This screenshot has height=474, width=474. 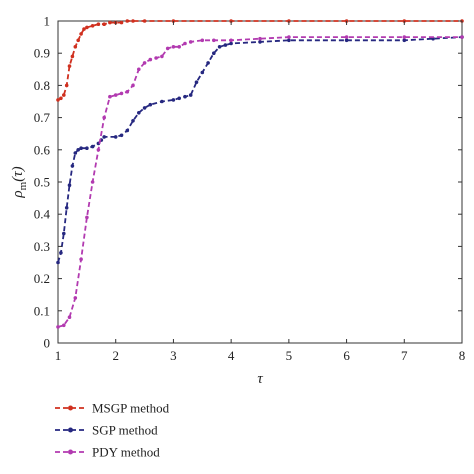 What do you see at coordinates (42, 214) in the screenshot?
I see `y-tick-label: 0.4` at bounding box center [42, 214].